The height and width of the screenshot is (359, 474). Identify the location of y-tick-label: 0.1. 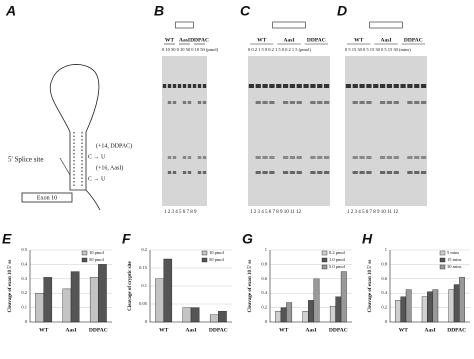
(24, 307).